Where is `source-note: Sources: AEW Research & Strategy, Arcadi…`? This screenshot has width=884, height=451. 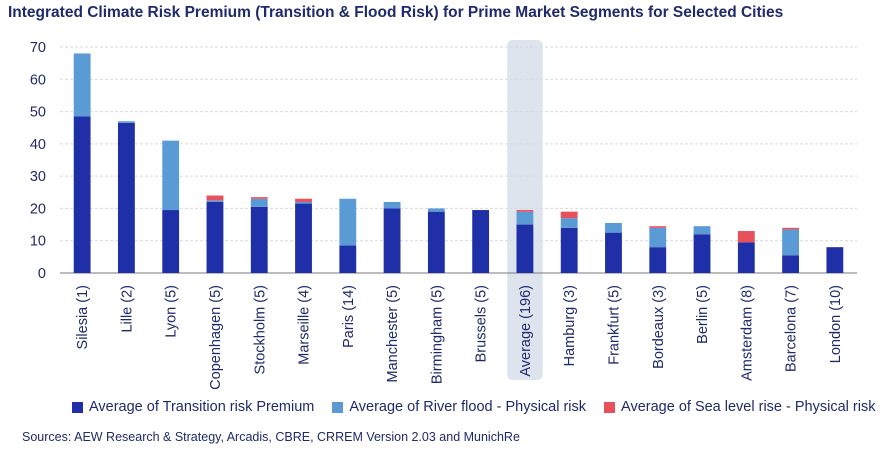 source-note: Sources: AEW Research & Strategy, Arcadi… is located at coordinates (271, 437).